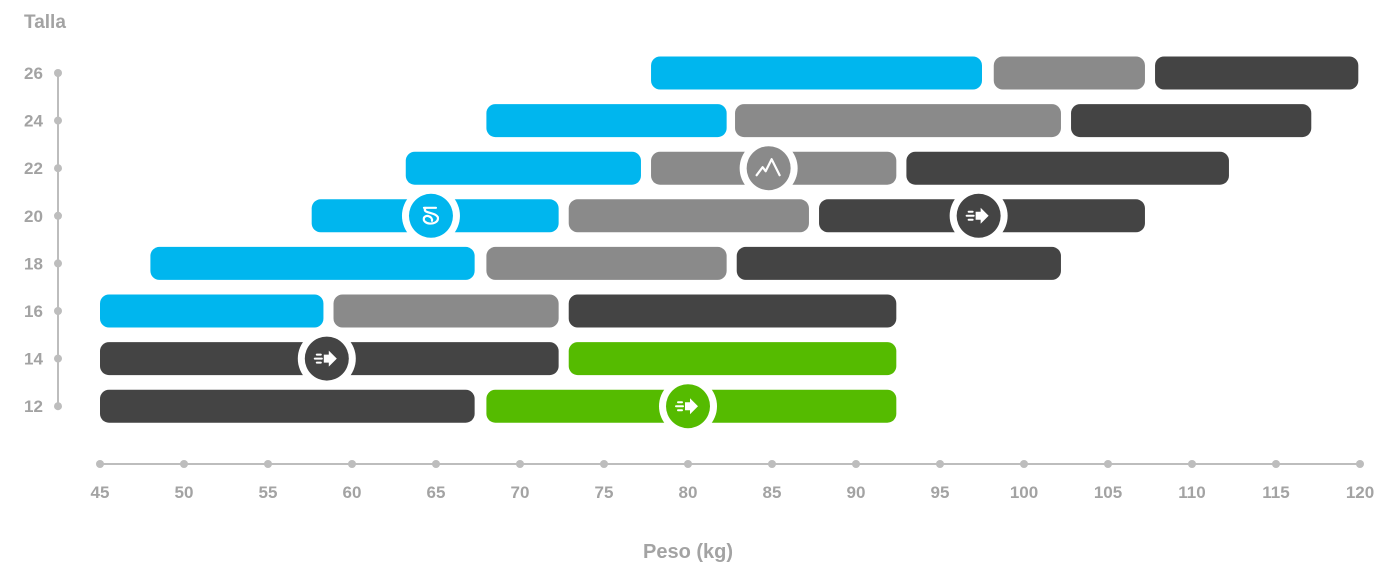 The height and width of the screenshot is (564, 1381). Describe the element at coordinates (1024, 492) in the screenshot. I see `x-tick-label: 100` at that location.